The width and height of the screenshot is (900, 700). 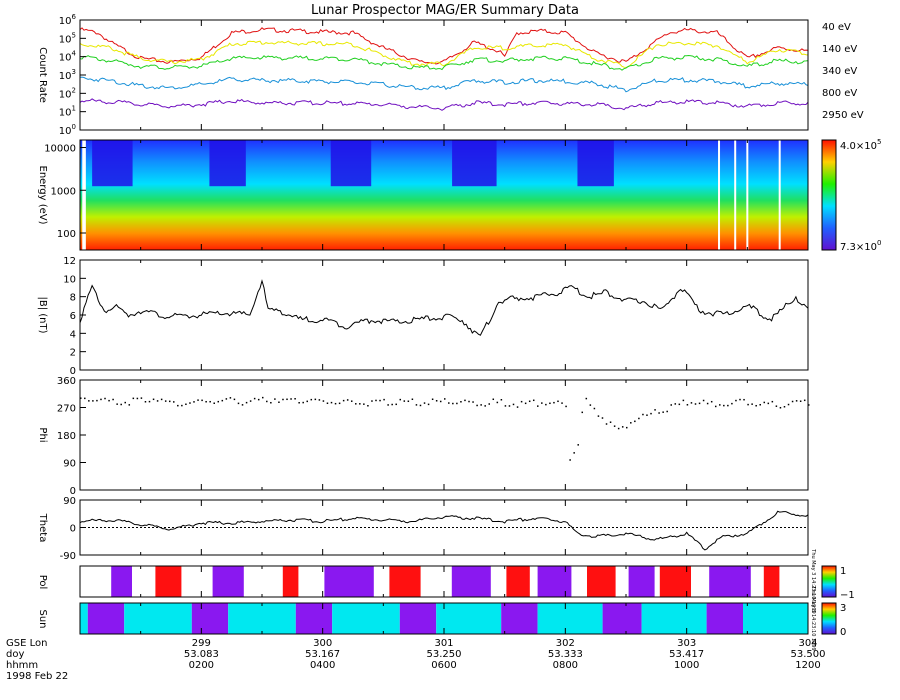 What do you see at coordinates (879, 243) in the screenshot?
I see `colorbar-min-exp: 0` at bounding box center [879, 243].